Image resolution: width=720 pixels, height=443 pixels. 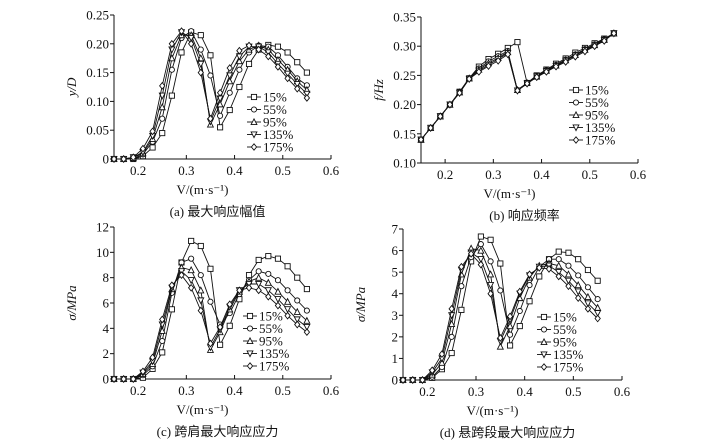 I want to click on y-tick-label: 0.20, so click(x=404, y=104).